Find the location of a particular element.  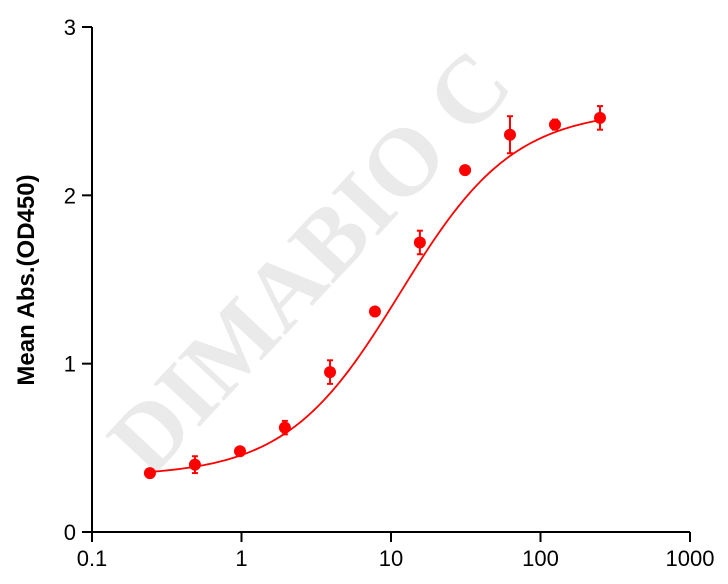

x-axis-ticks: 0.1 1 10 100 1000 is located at coordinates (396, 551).